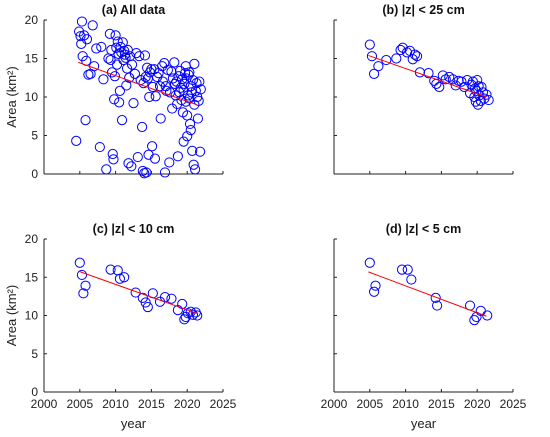 The width and height of the screenshot is (550, 437). What do you see at coordinates (134, 10) in the screenshot?
I see `panel-title: (a) All data` at bounding box center [134, 10].